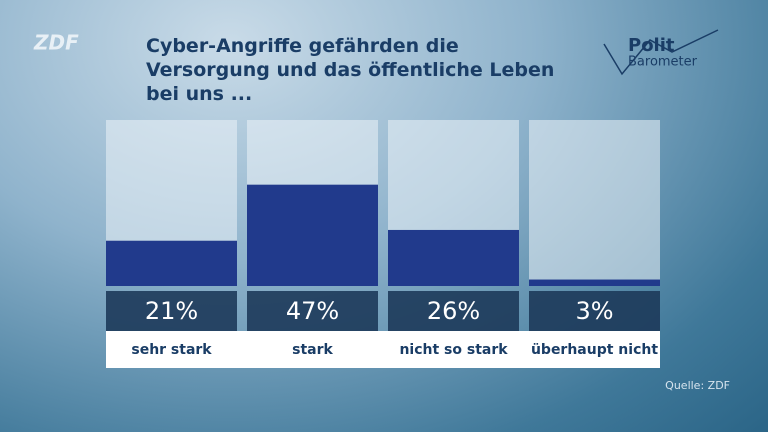 The image size is (768, 432). I want to click on brand-line, so click(661, 52).